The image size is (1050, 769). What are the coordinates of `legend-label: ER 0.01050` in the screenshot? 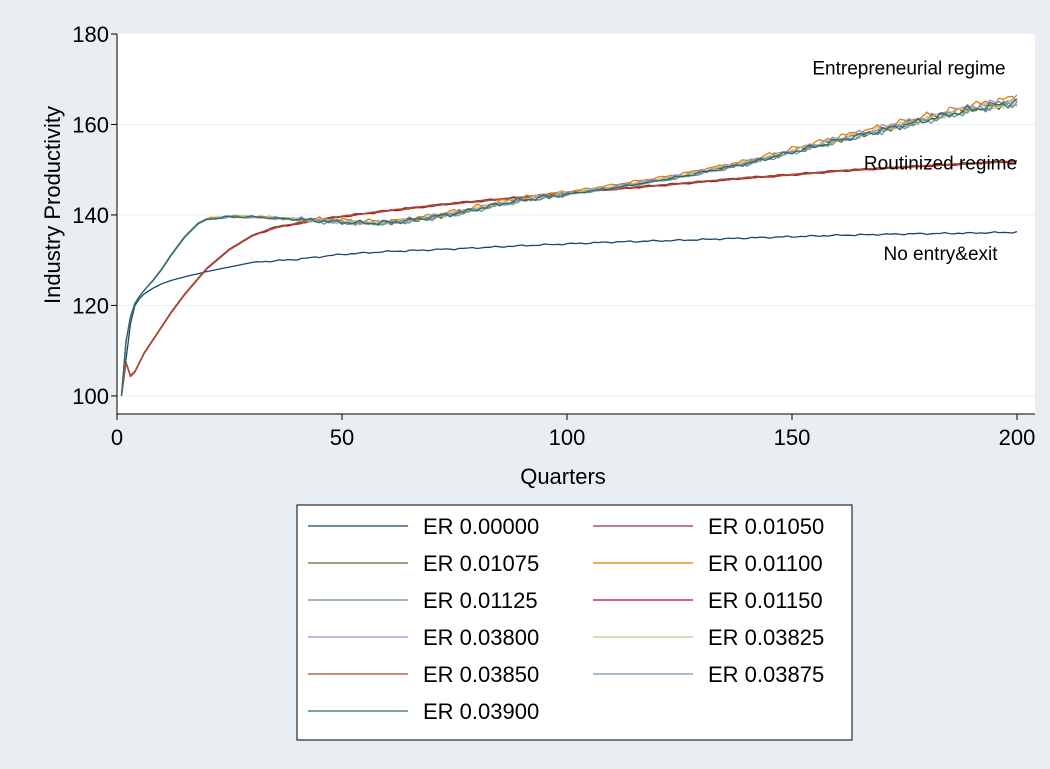 It's located at (766, 526).